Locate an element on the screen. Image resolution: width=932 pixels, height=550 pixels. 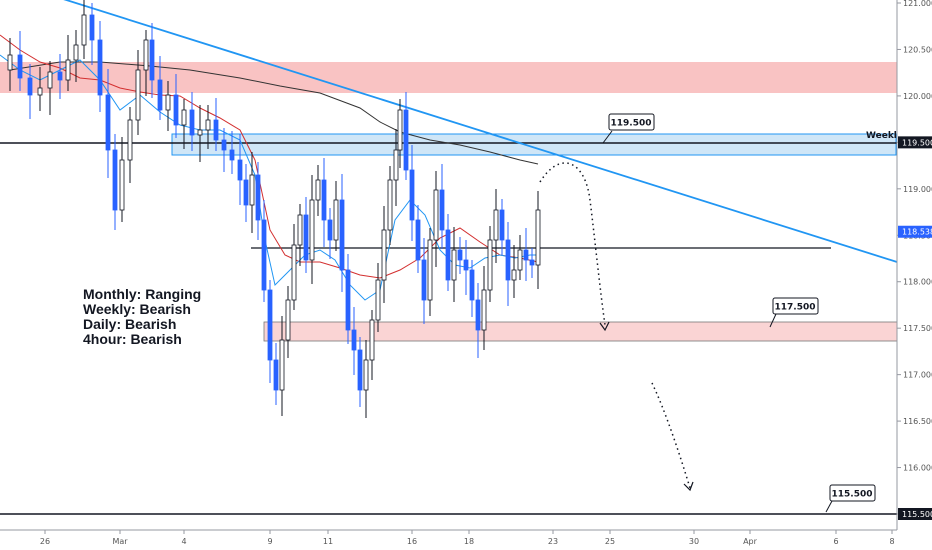
price-tick-label: 121.000 is located at coordinates (917, 4).